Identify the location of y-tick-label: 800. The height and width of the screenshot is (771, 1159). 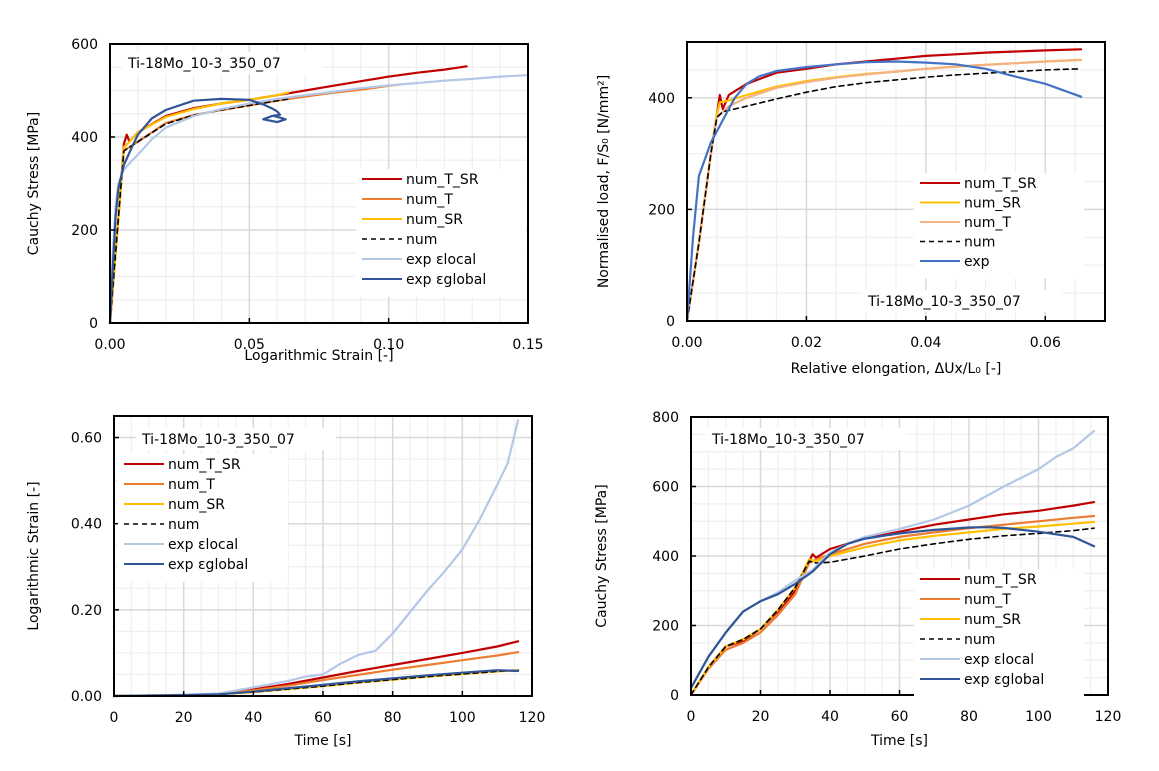
(665, 418).